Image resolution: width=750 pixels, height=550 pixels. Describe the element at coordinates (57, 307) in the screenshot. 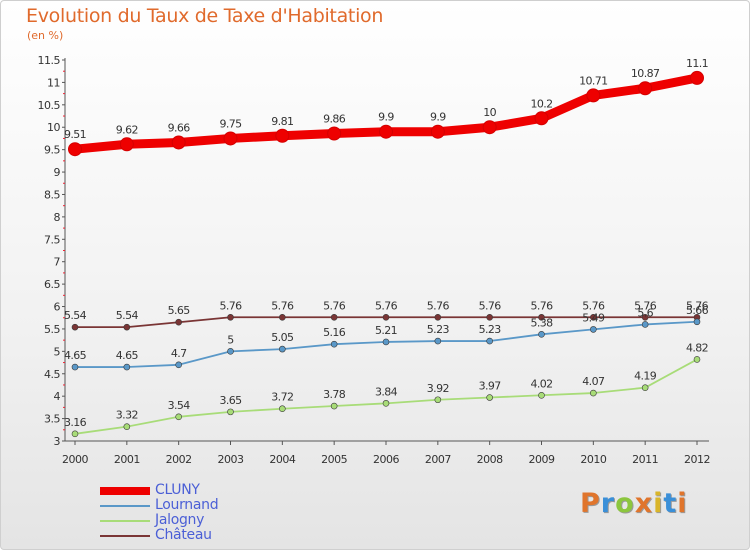

I see `y-tick-label: 6` at that location.